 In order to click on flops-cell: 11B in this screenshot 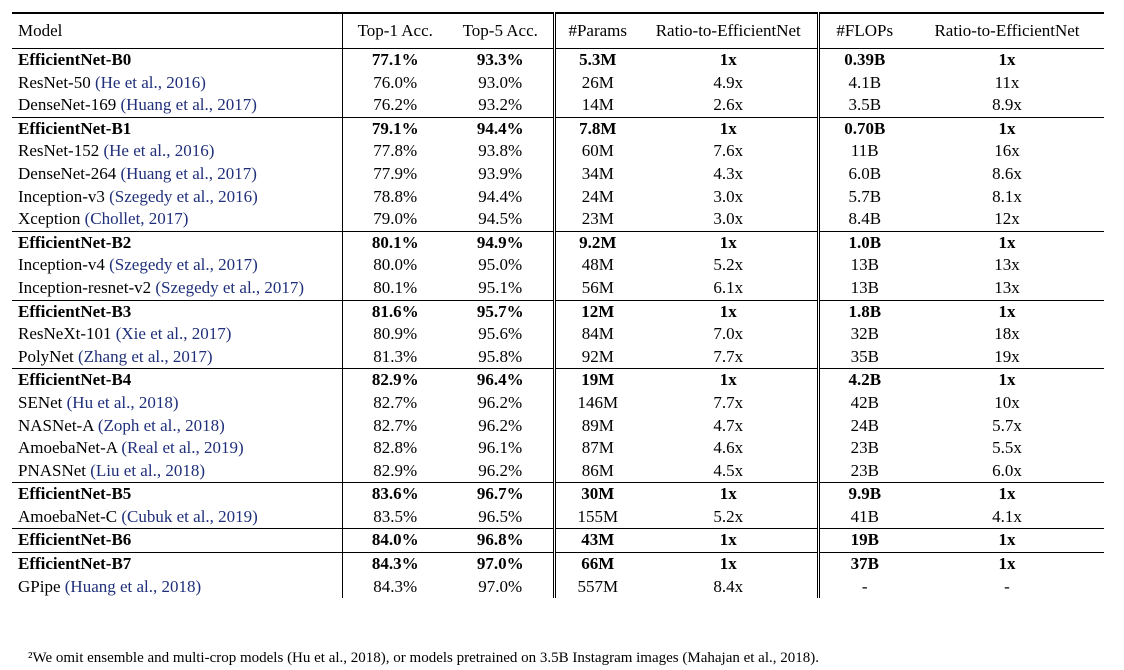, I will do `click(863, 151)`.